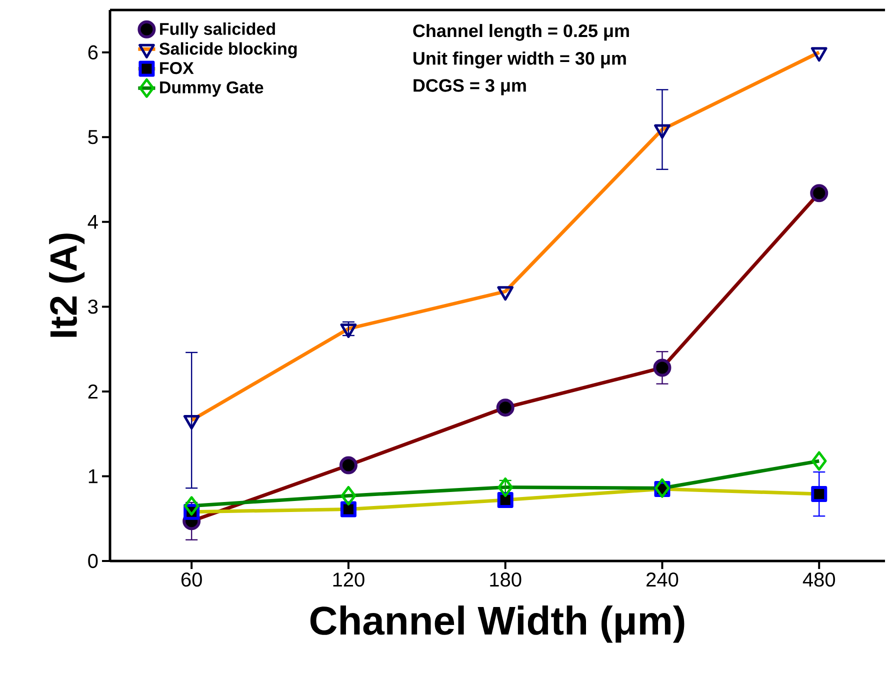 The height and width of the screenshot is (680, 890). What do you see at coordinates (93, 52) in the screenshot?
I see `y-tick-label: 6` at bounding box center [93, 52].